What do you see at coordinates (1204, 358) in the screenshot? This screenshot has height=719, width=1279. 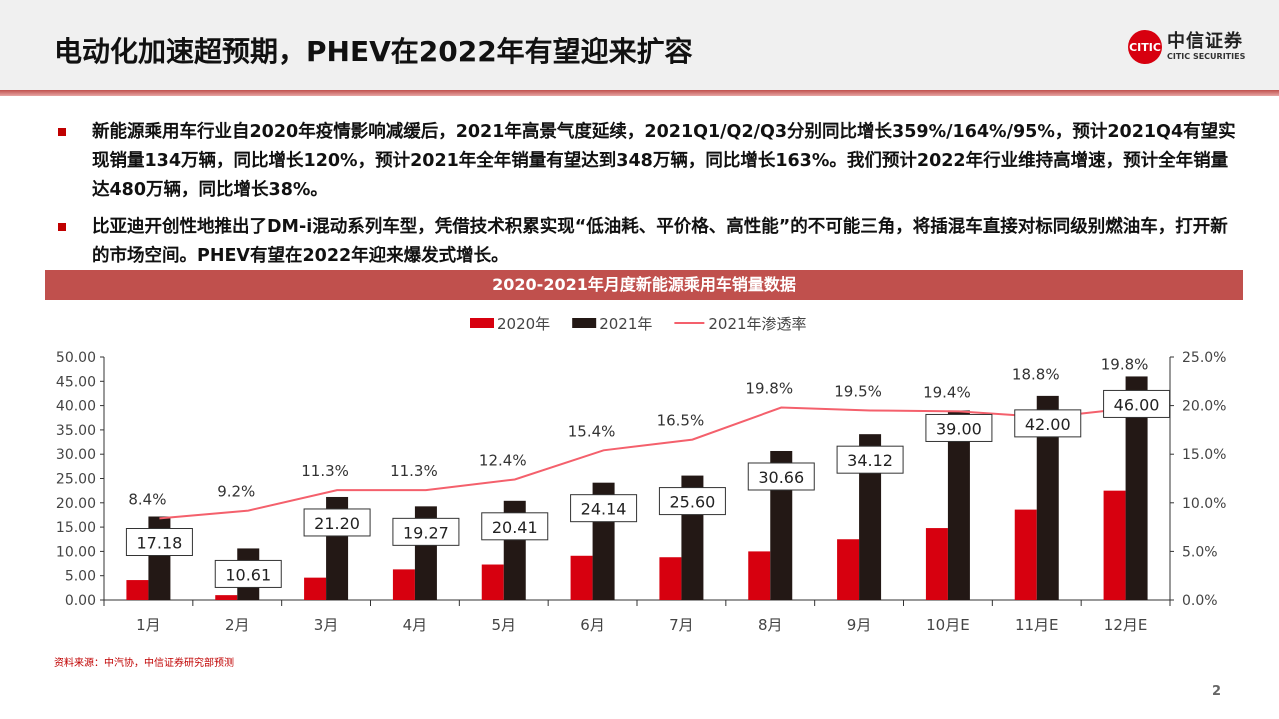 I see `y-tick-label-right: 25.0%` at bounding box center [1204, 358].